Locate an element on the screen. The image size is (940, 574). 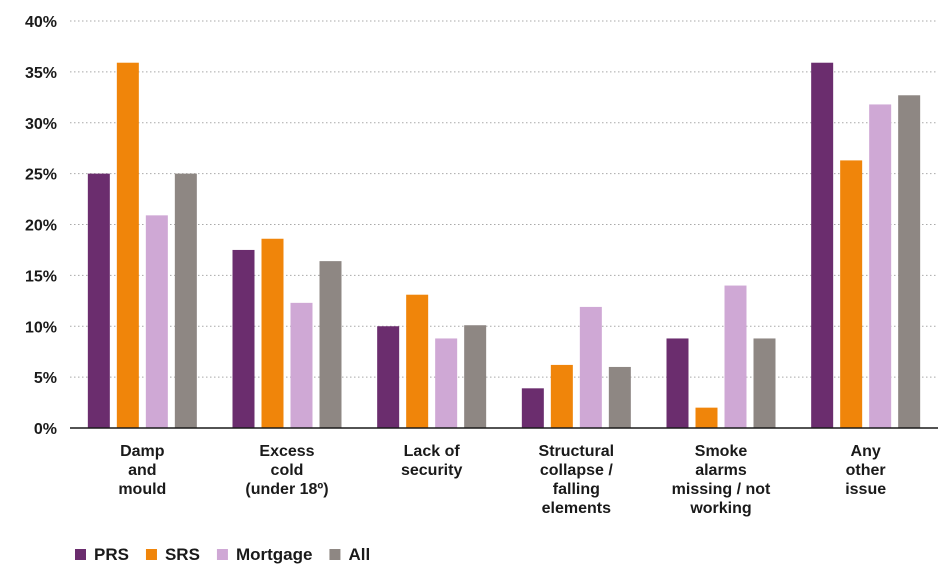
legend-swatch-all is located at coordinates (335, 554).